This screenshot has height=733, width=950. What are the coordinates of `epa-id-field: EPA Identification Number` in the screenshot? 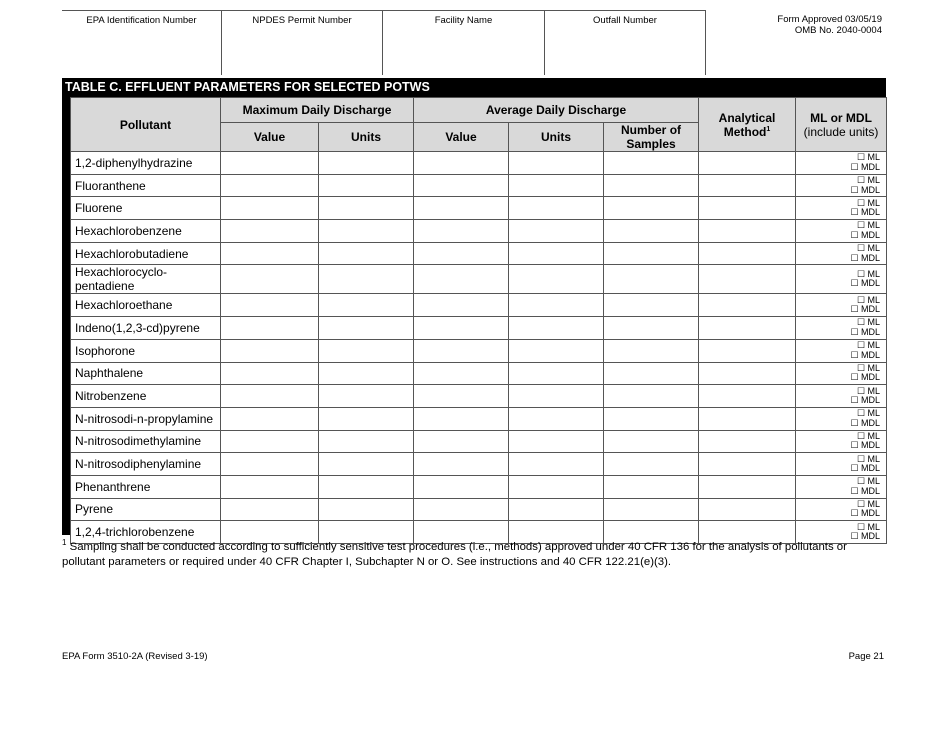 It's located at (142, 43).